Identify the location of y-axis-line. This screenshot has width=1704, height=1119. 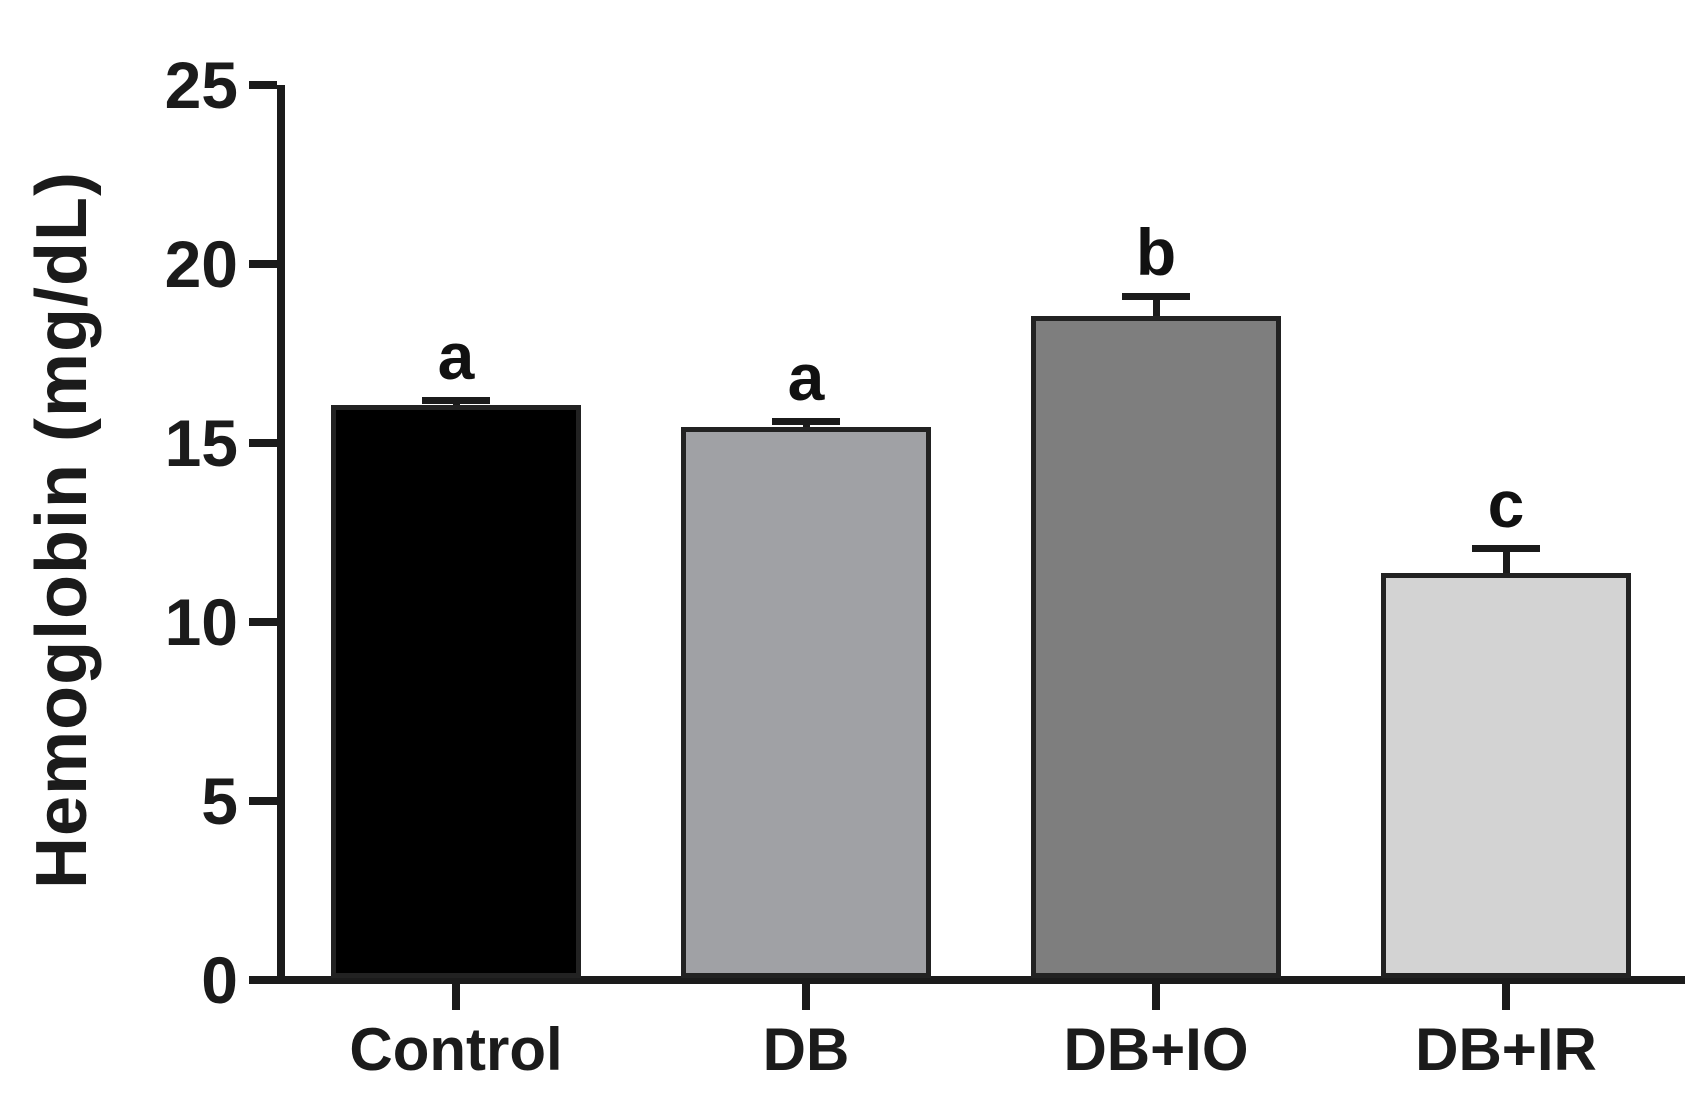
(281, 534).